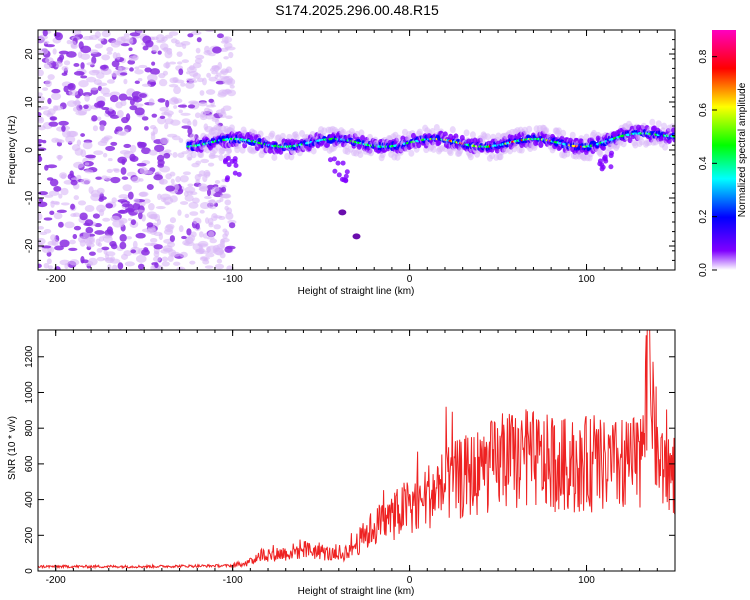  I want to click on snr-xlabel: Height of straight line (km), so click(356, 591).